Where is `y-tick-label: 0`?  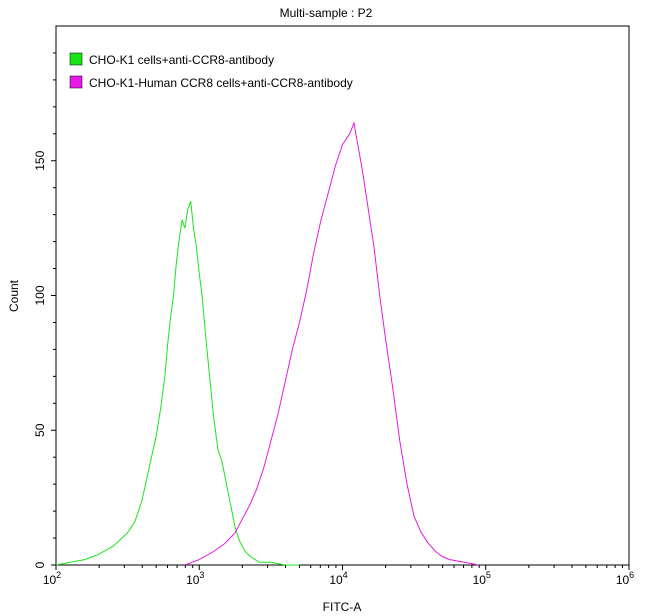 y-tick-label: 0 is located at coordinates (40, 564).